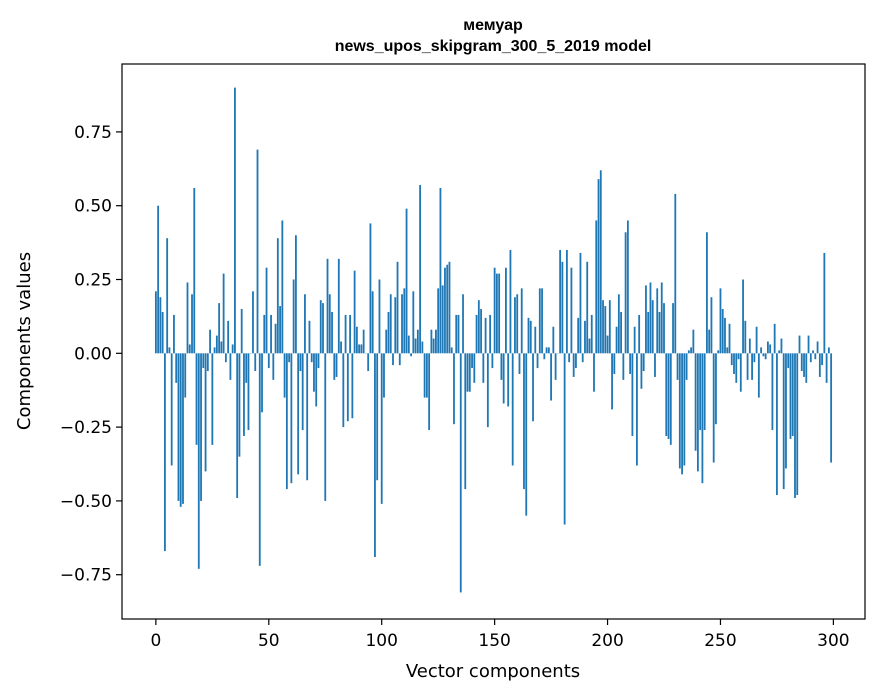  What do you see at coordinates (93, 354) in the screenshot?
I see `y-tick-label: 0.00` at bounding box center [93, 354].